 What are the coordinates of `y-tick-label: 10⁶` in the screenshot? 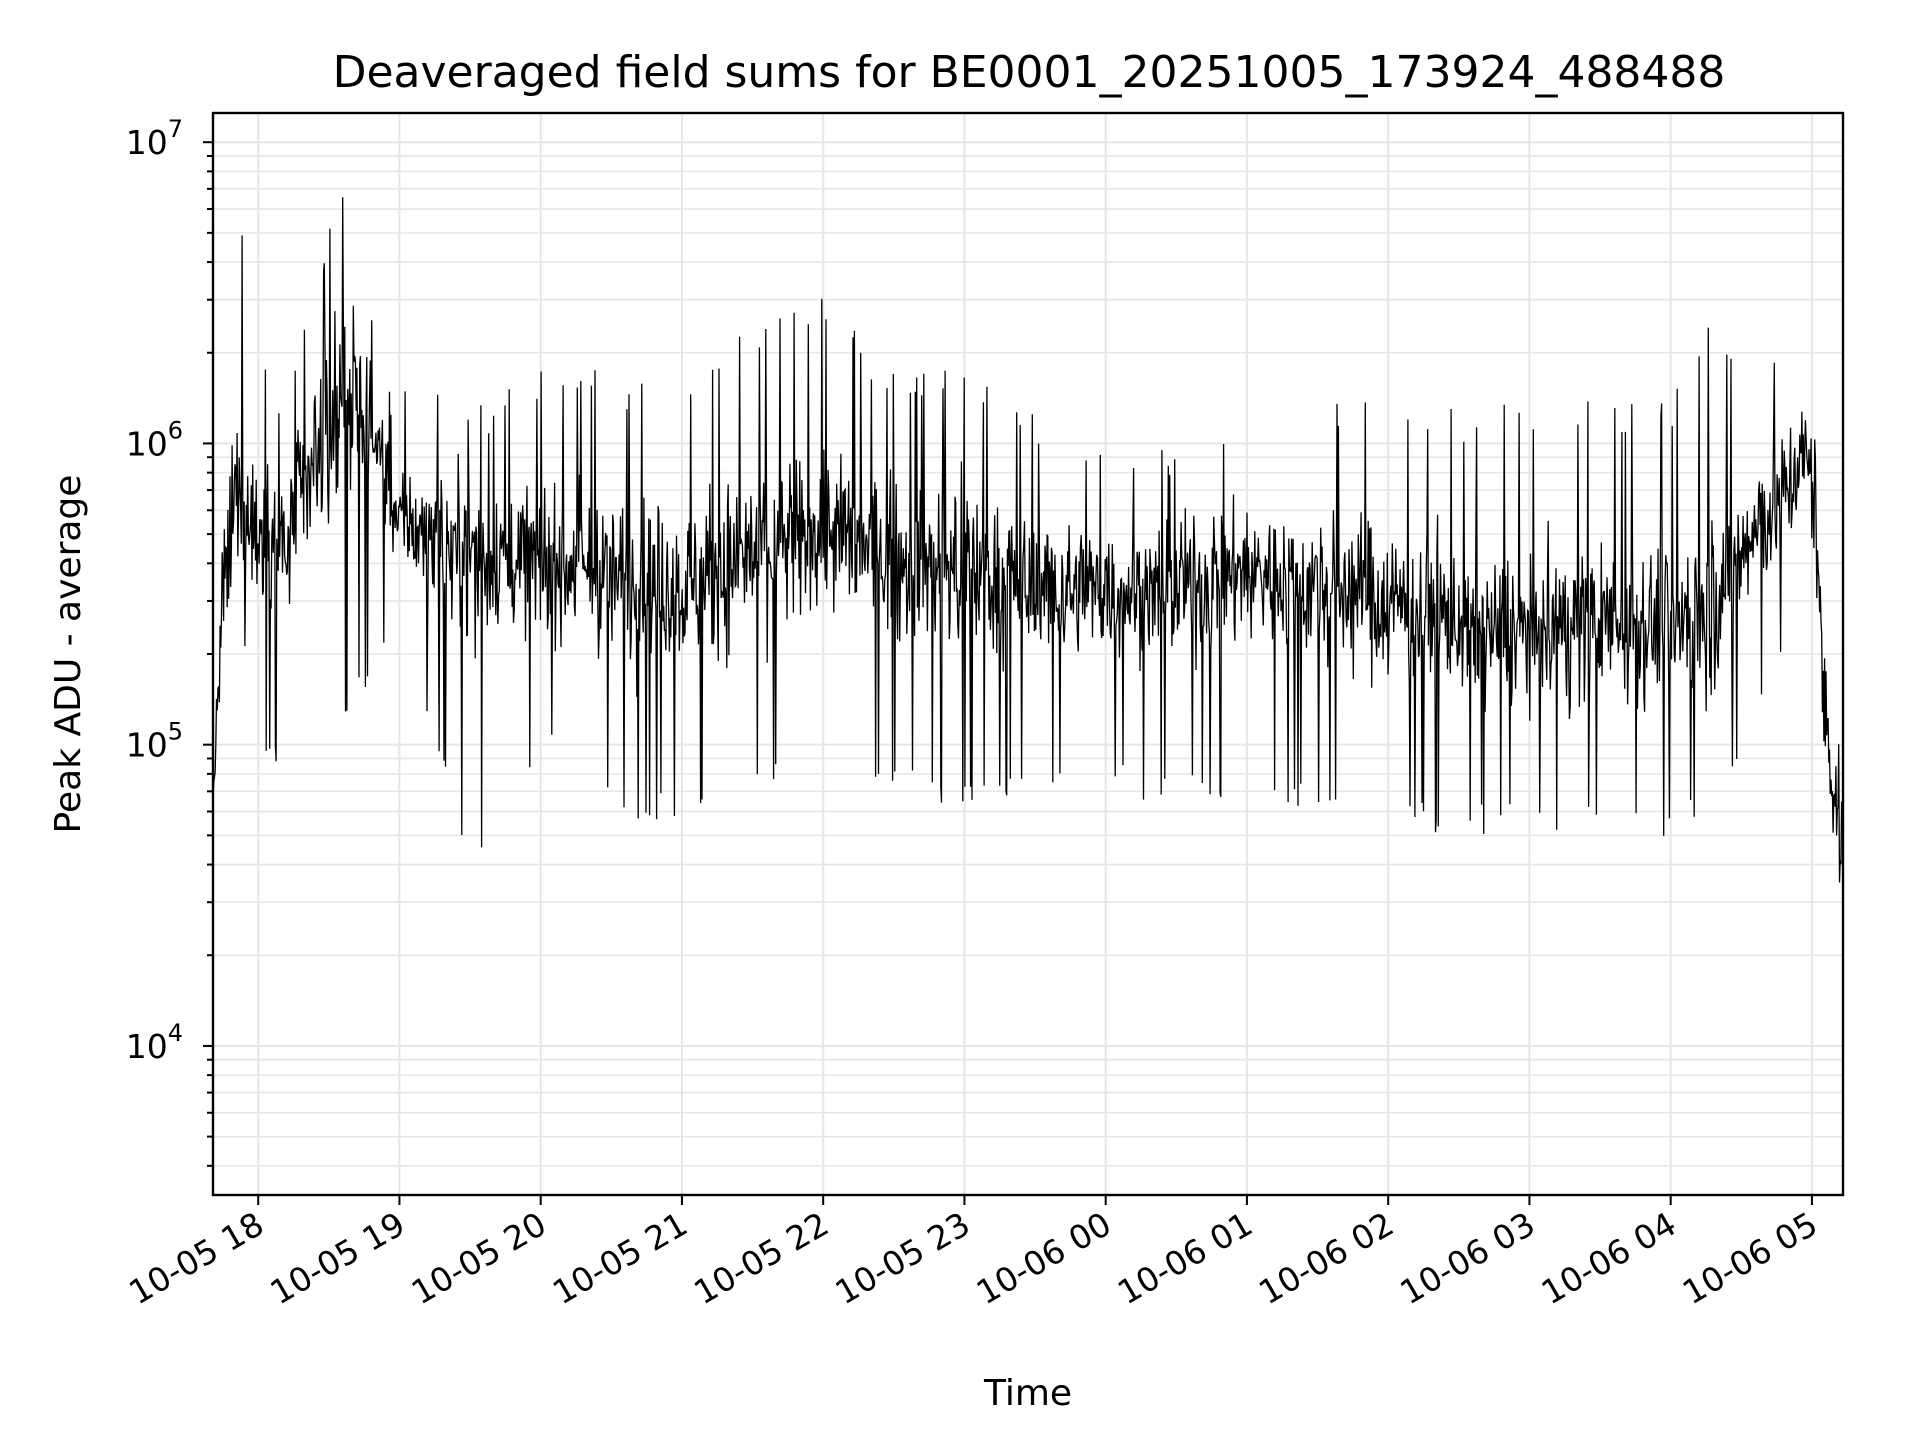 It's located at (154, 439).